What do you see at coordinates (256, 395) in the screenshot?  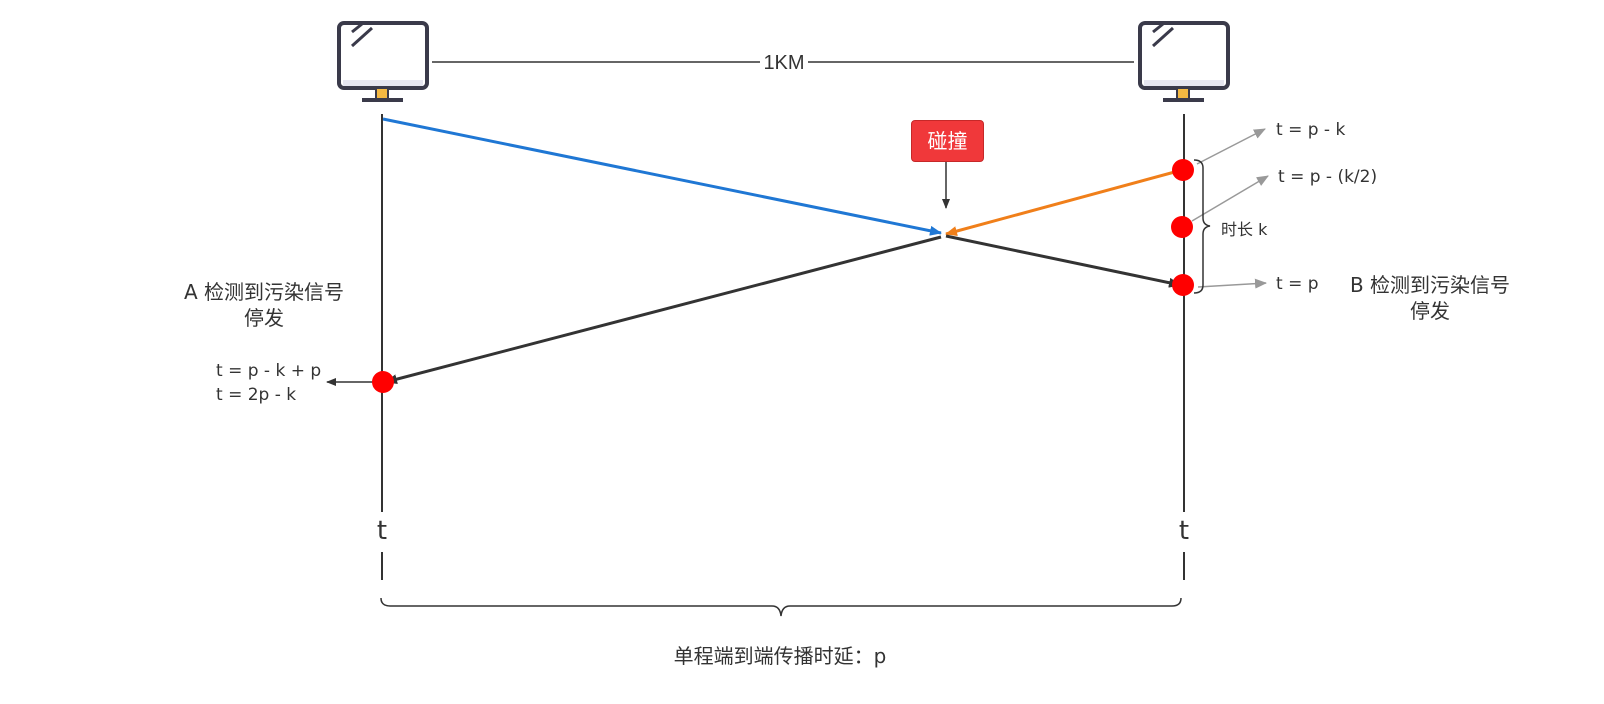 I see `a-time-label-2: t = 2p - k` at bounding box center [256, 395].